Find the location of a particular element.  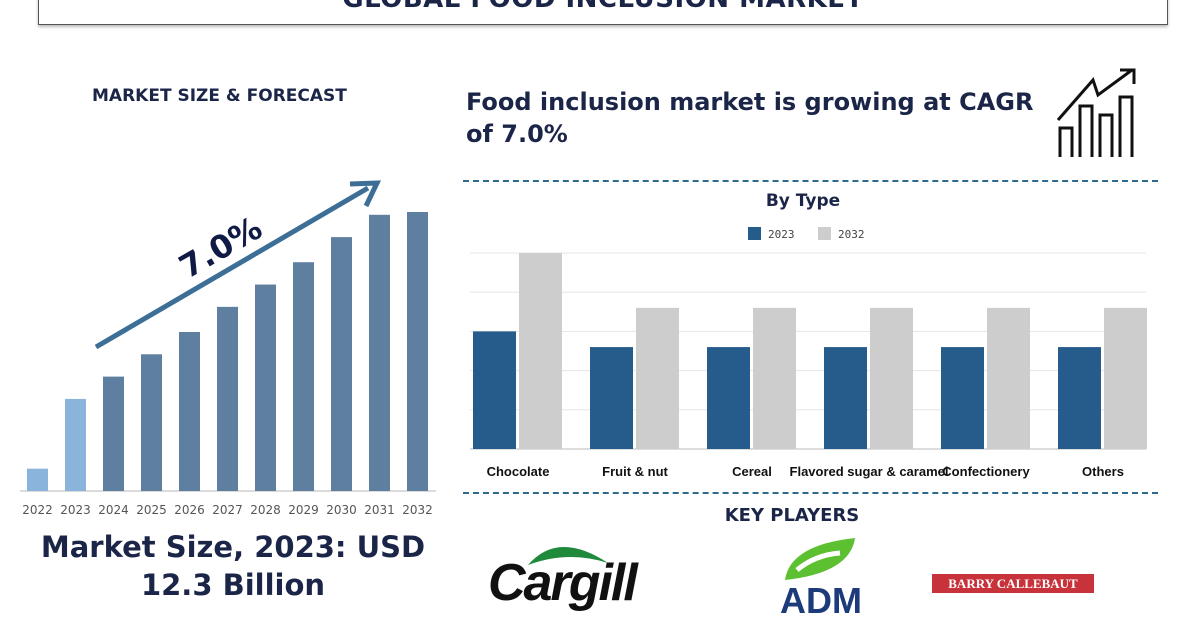

bar-2026 is located at coordinates (189, 411).